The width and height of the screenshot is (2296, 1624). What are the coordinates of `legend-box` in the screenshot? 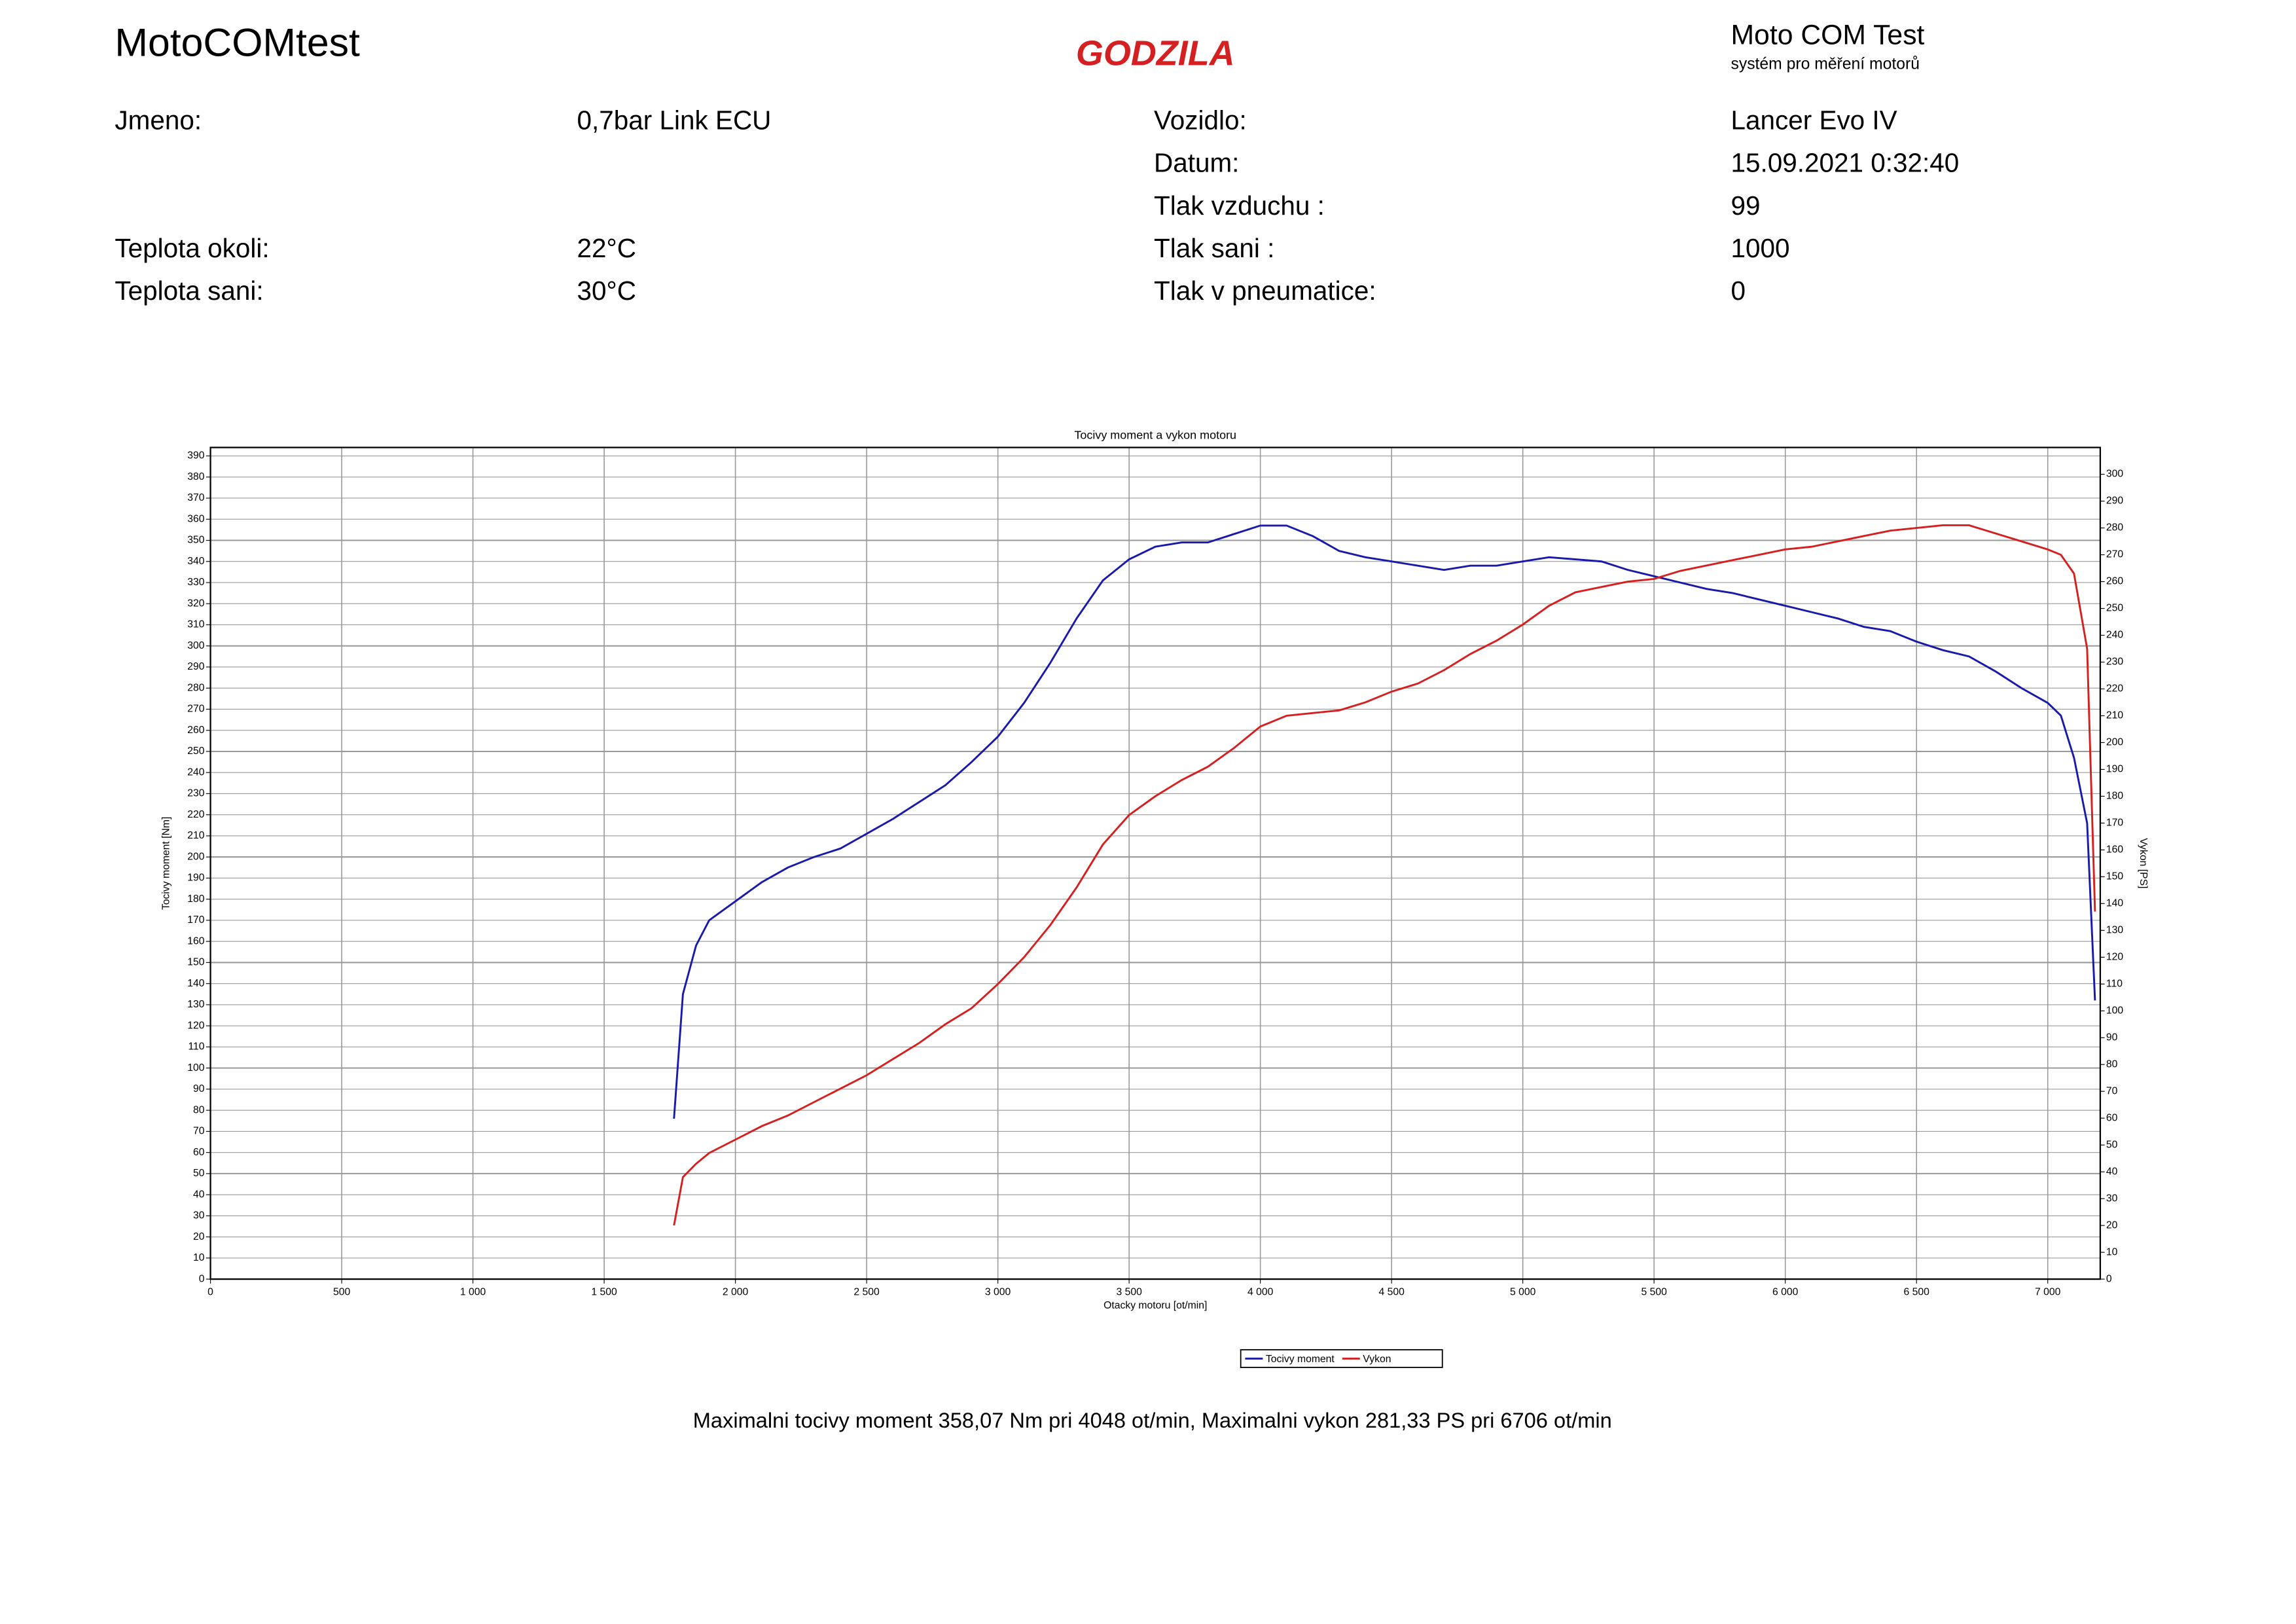 It's located at (1341, 1358).